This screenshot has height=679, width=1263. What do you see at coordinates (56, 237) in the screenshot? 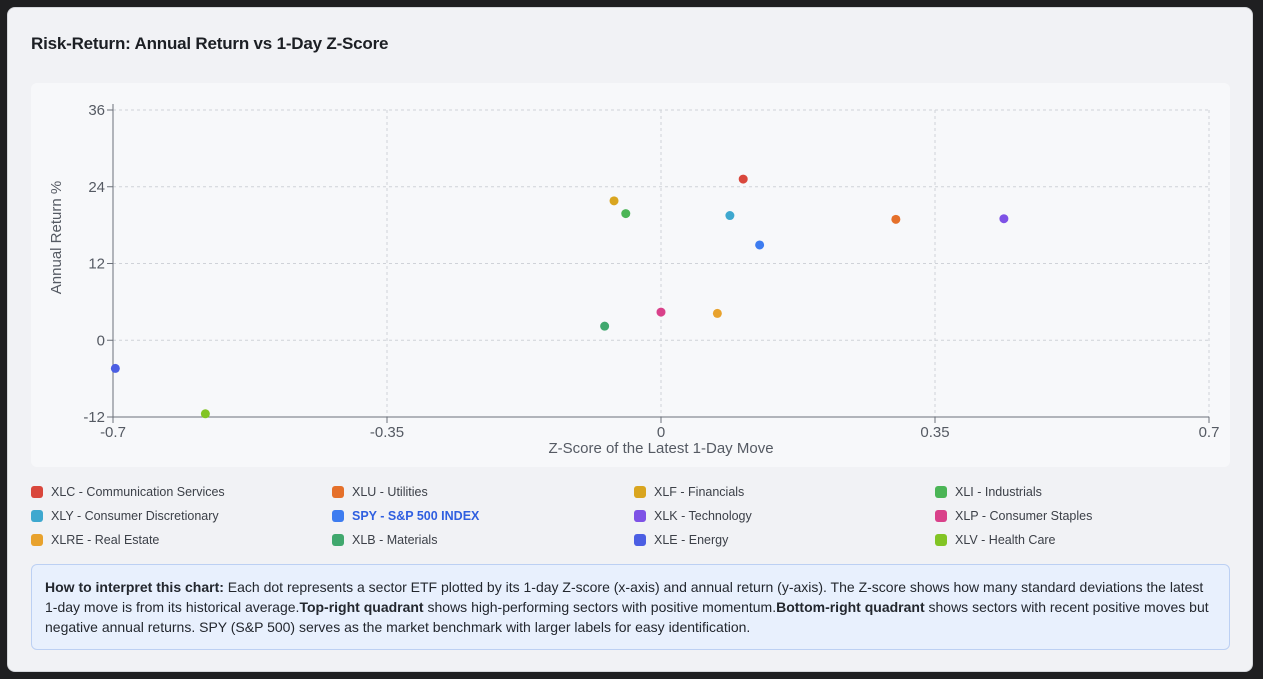
I see `y-axis-title: Annual Return %` at bounding box center [56, 237].